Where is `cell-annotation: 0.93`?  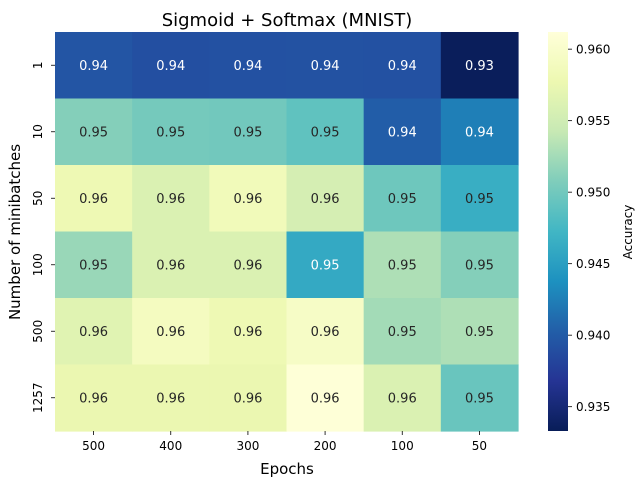 cell-annotation: 0.93 is located at coordinates (479, 66).